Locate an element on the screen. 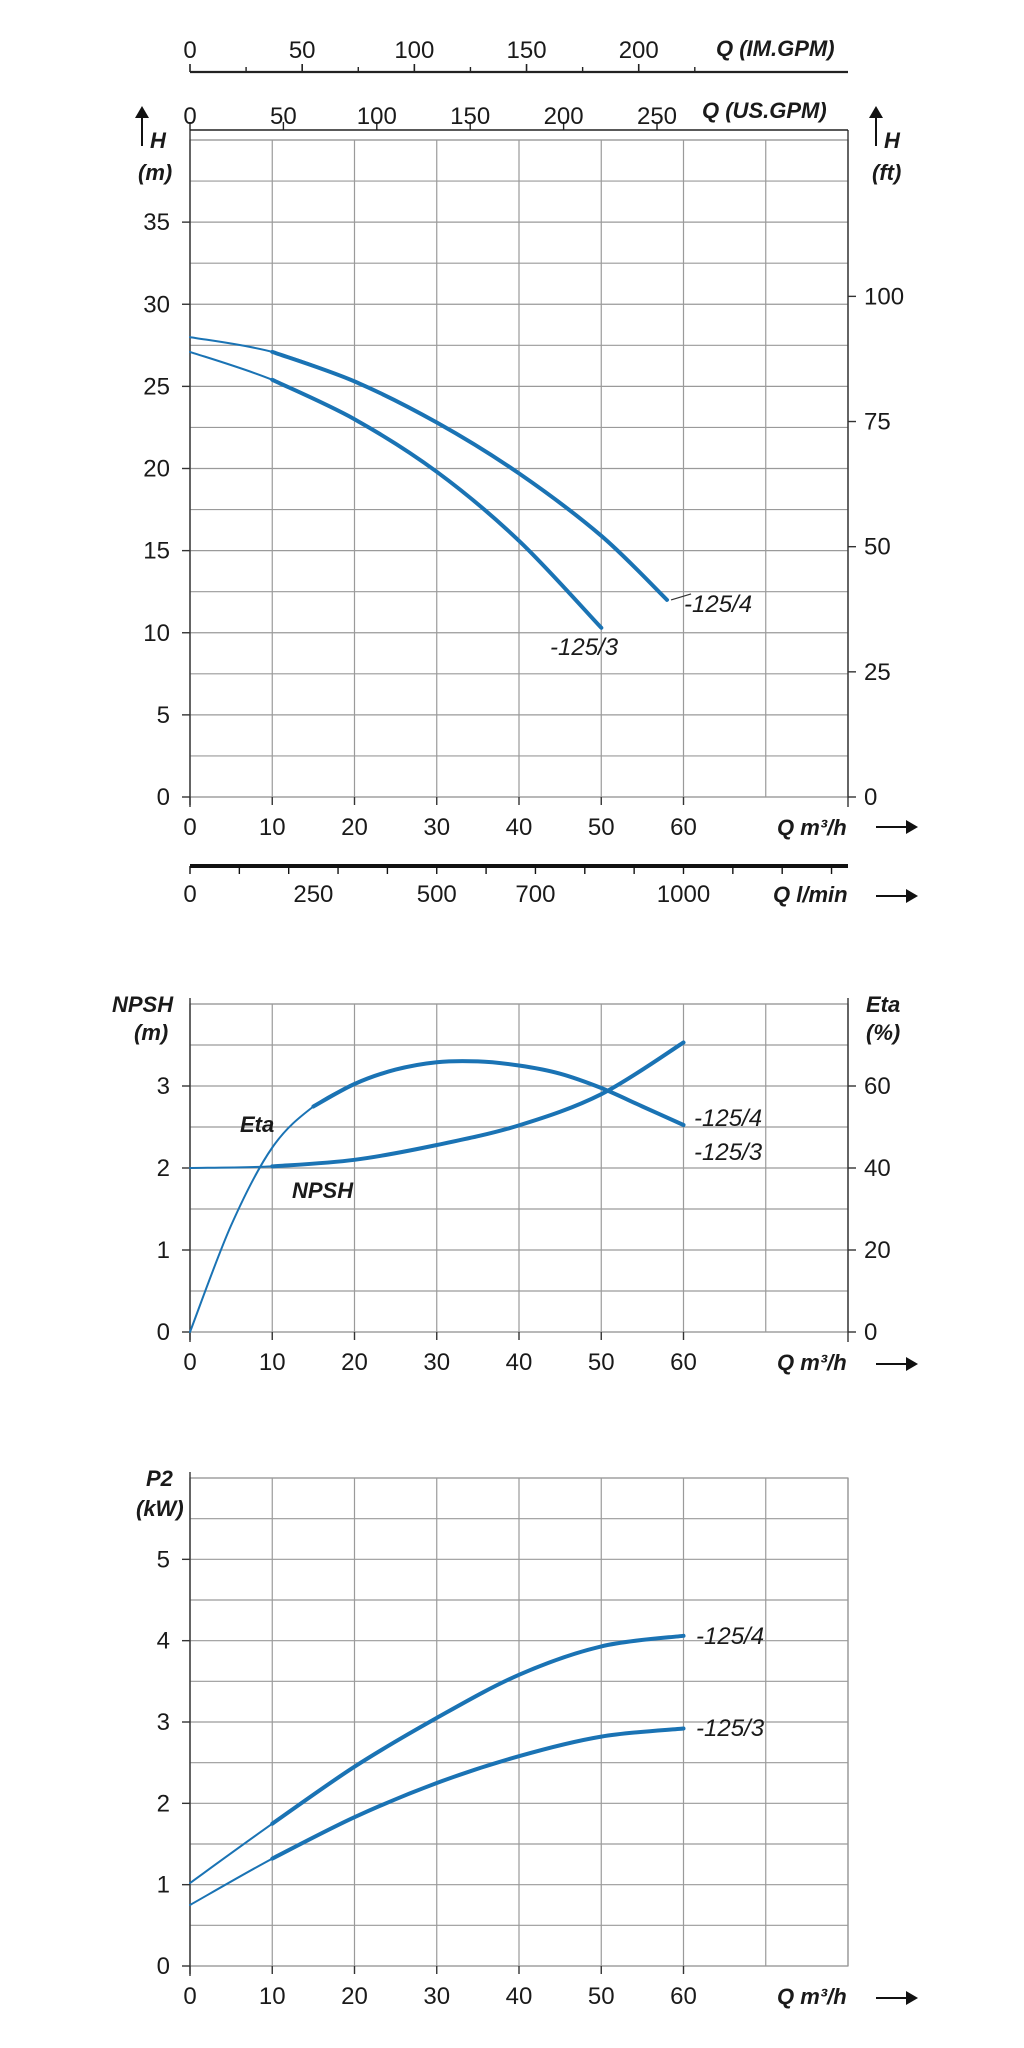  y-tick-label: 25 is located at coordinates (156, 386).